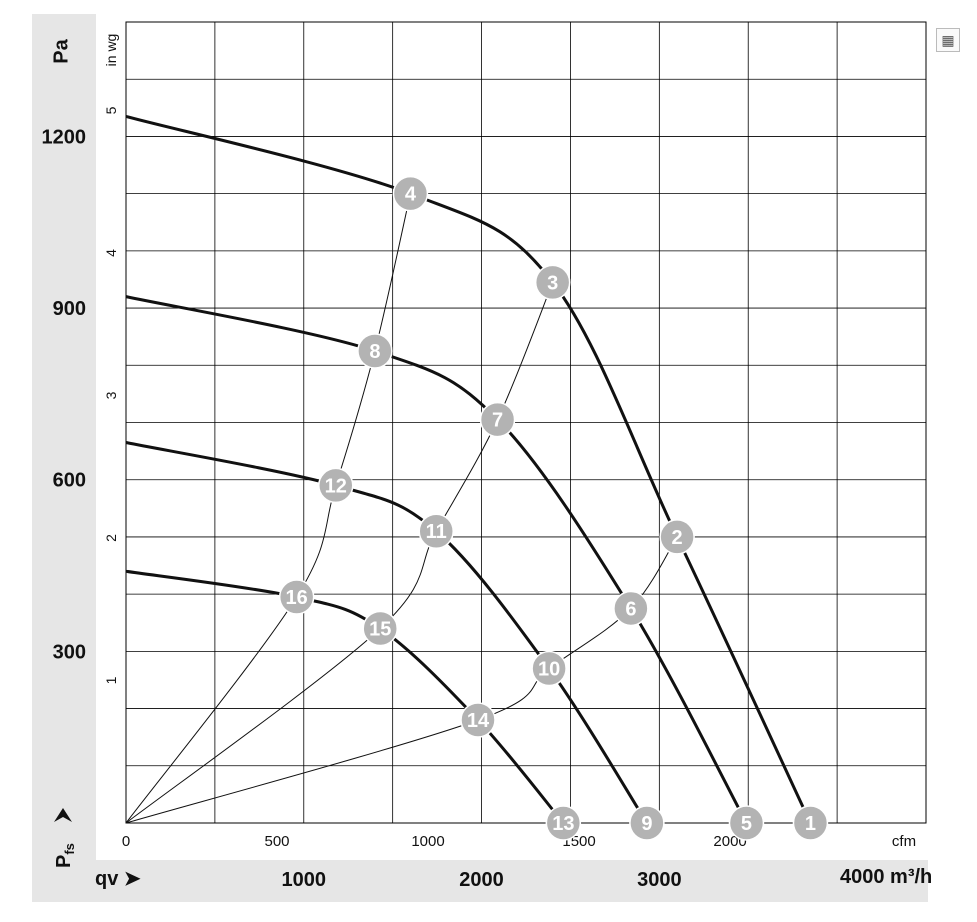  What do you see at coordinates (111, 680) in the screenshot?
I see `y-right-tick-label: 1` at bounding box center [111, 680].